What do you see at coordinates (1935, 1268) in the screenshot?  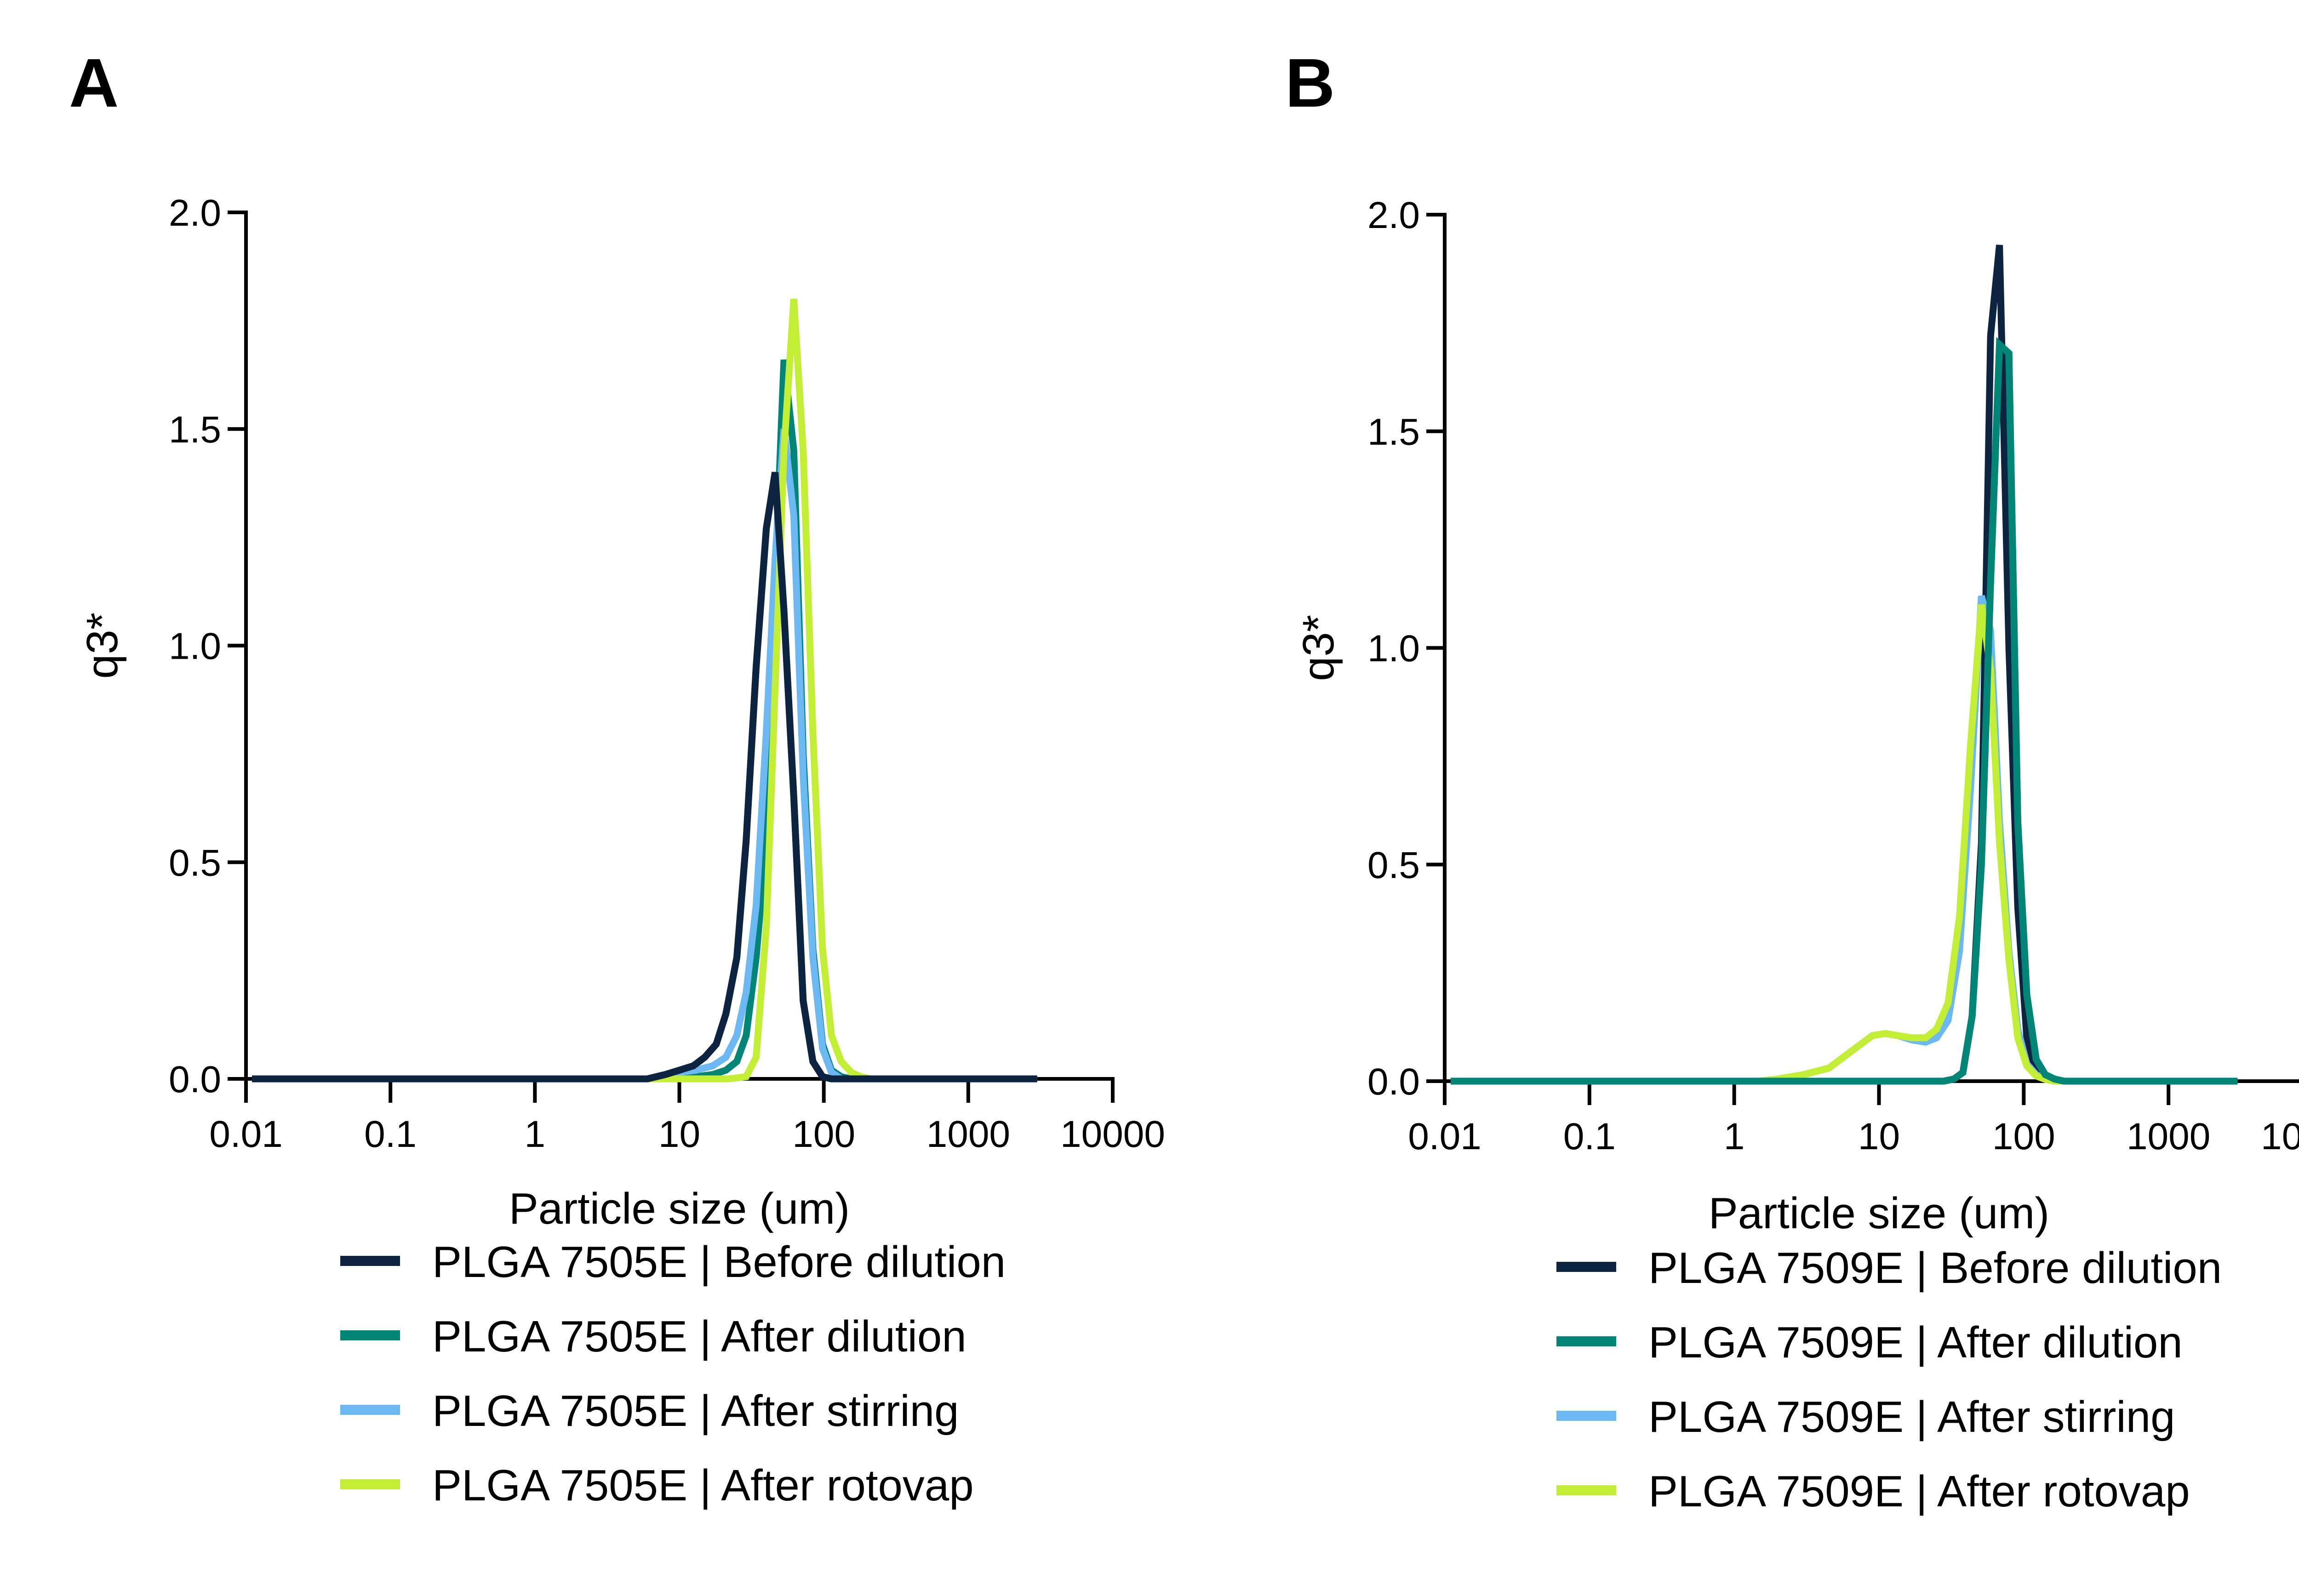 I see `legend-label: PLGA 7509E | Before dilution` at bounding box center [1935, 1268].